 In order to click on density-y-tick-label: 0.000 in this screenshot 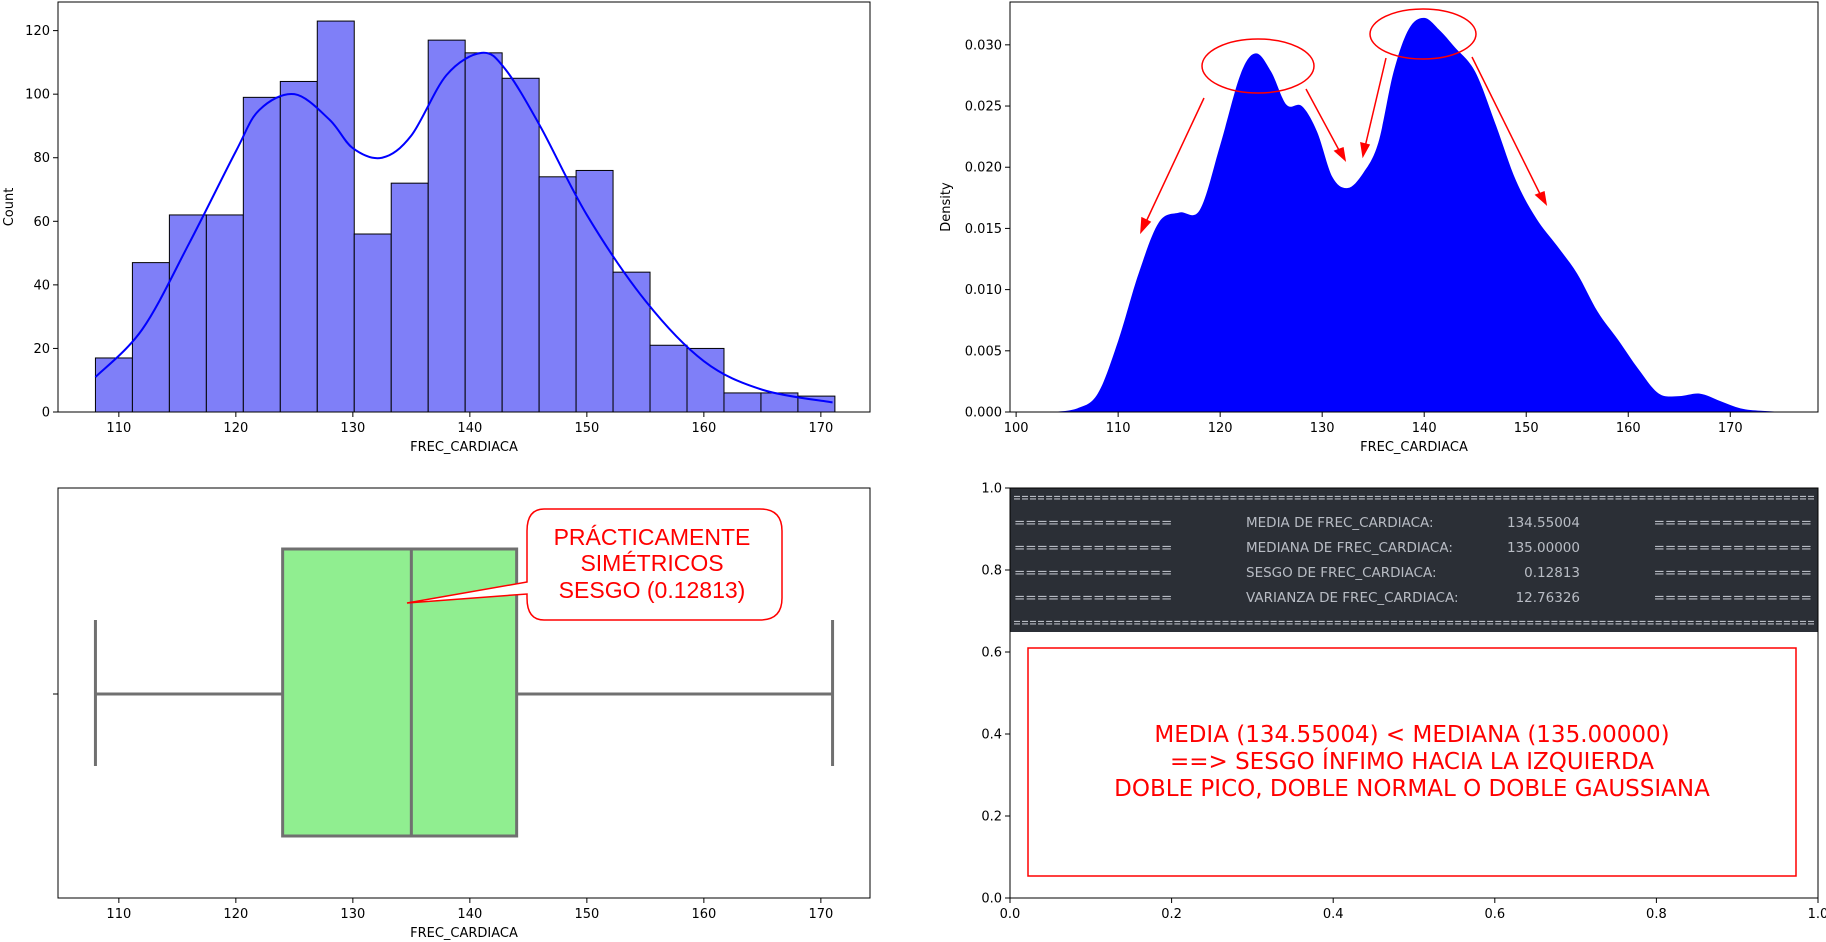, I will do `click(983, 413)`.